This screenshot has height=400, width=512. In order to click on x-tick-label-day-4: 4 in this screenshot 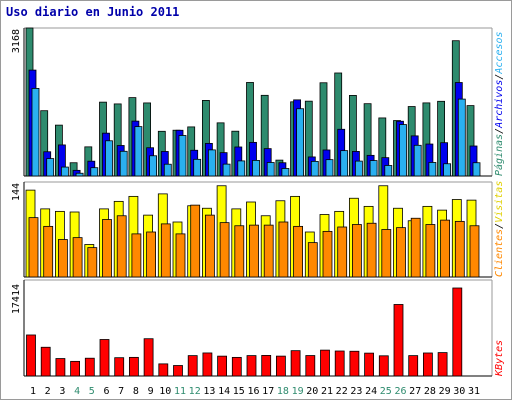, I will do `click(77, 391)`.